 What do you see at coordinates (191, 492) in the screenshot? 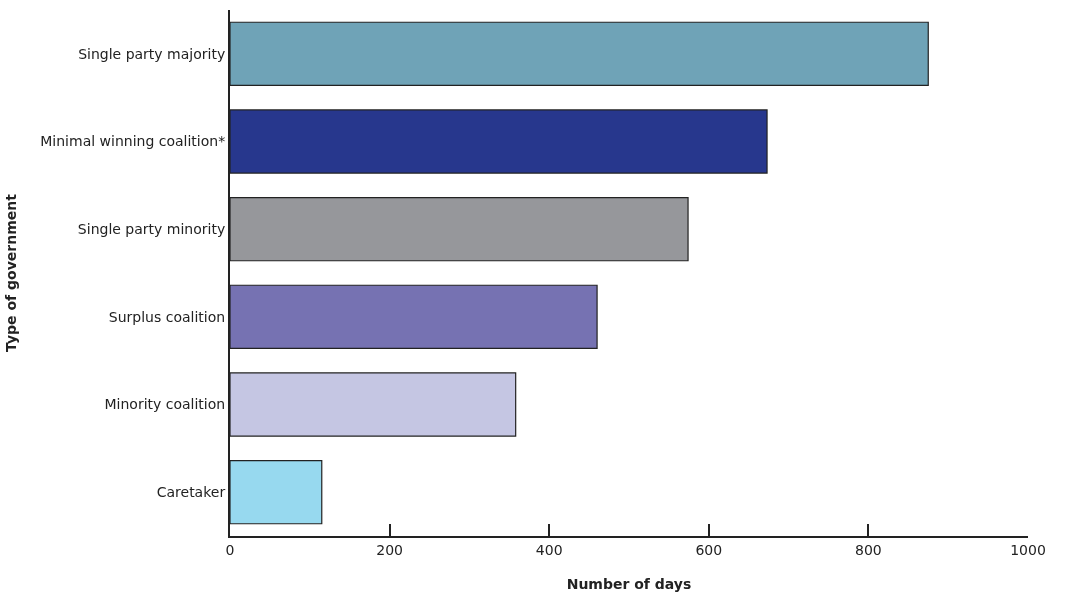
I see `y-tick-label: Caretaker` at bounding box center [191, 492].